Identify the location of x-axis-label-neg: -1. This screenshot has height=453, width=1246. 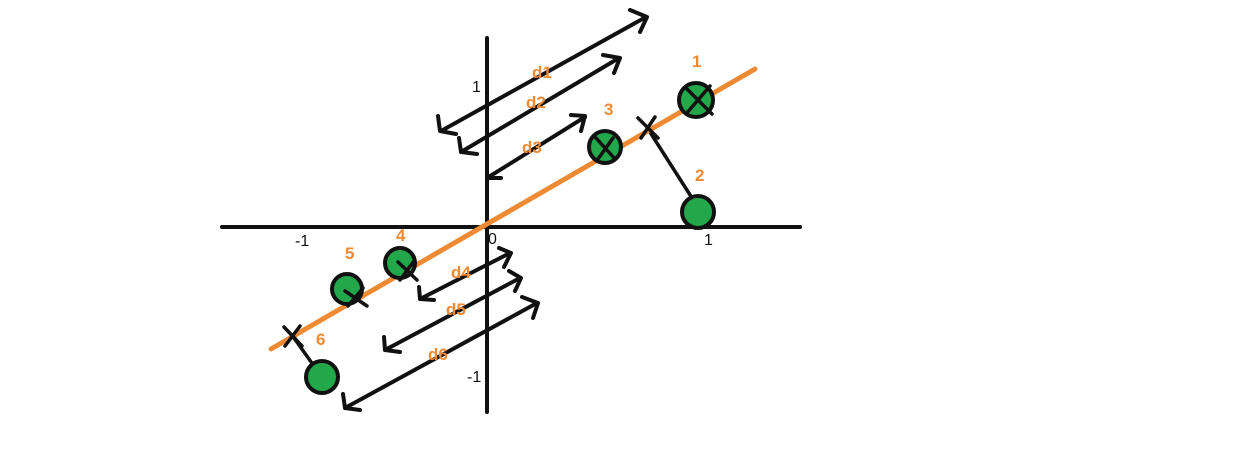
(302, 241).